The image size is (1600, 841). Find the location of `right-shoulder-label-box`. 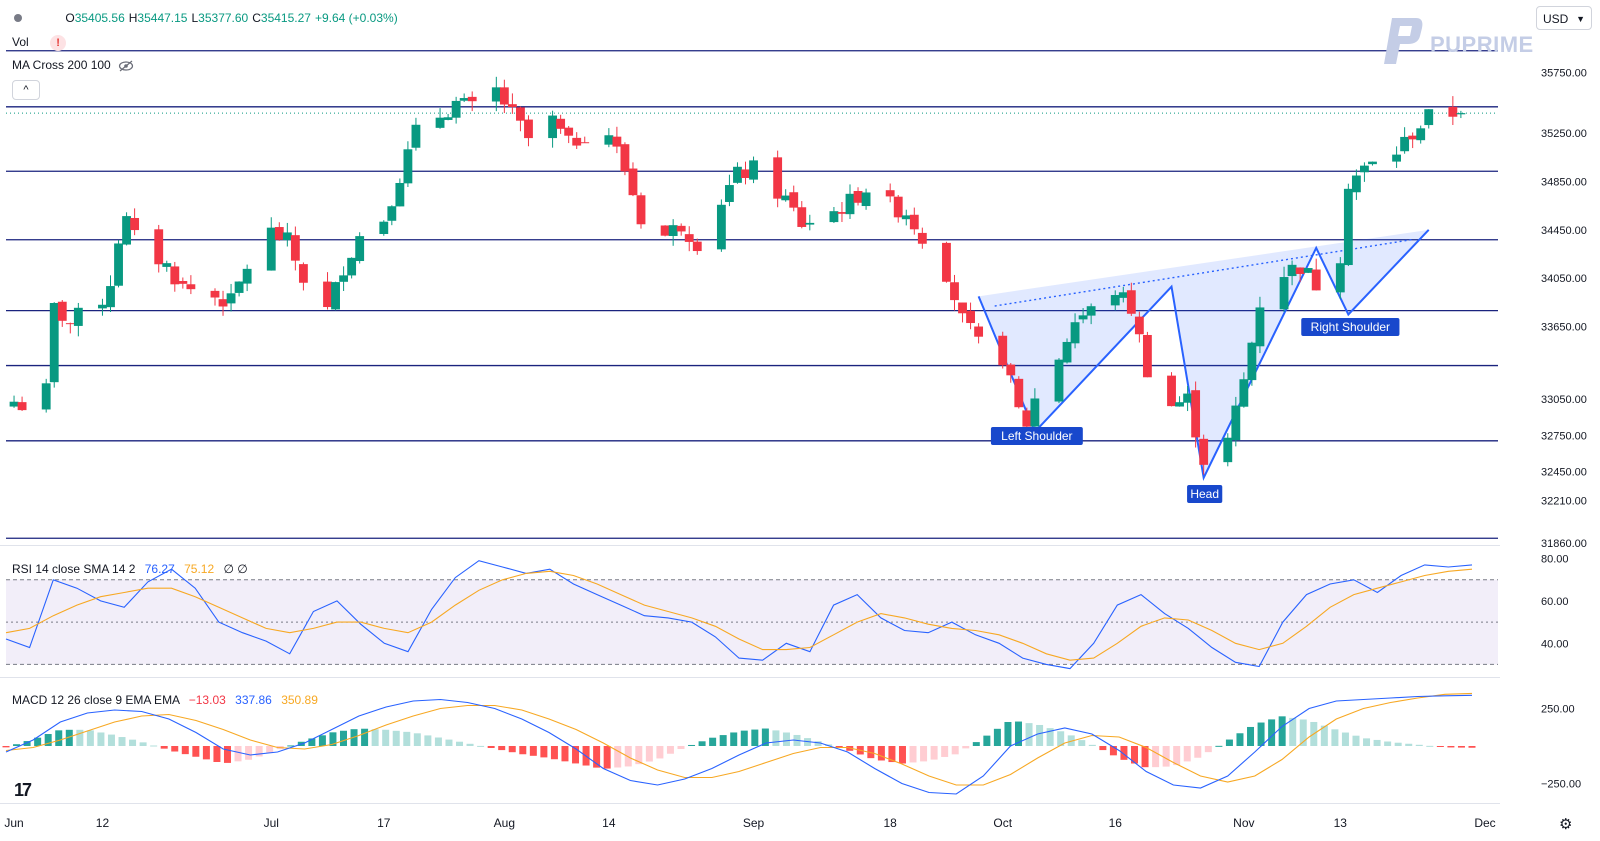

right-shoulder-label-box is located at coordinates (1350, 327).